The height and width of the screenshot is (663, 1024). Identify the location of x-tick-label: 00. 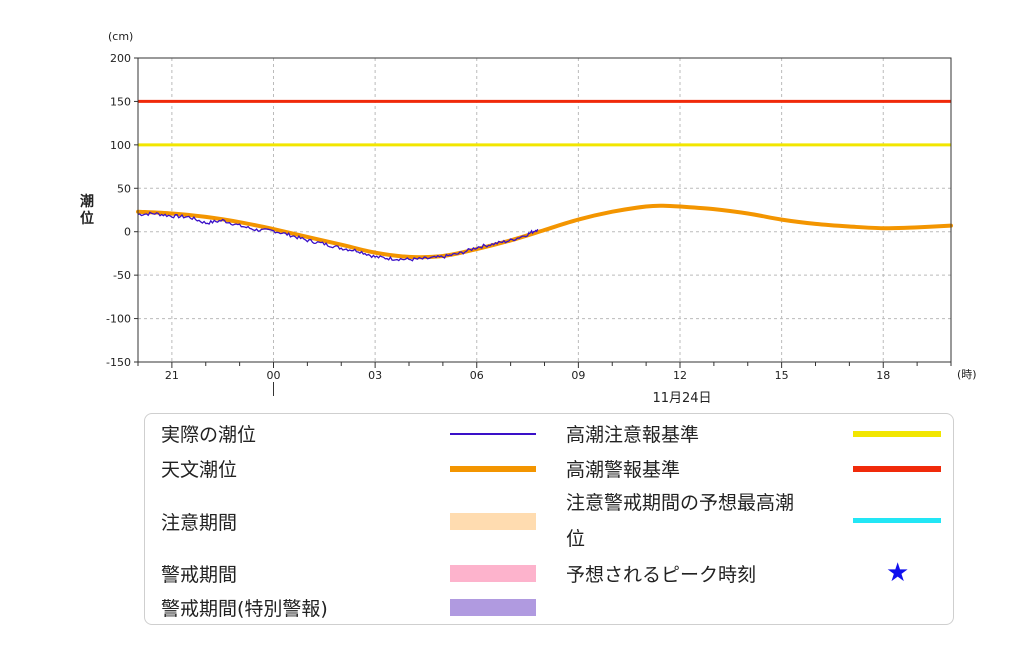
(274, 375).